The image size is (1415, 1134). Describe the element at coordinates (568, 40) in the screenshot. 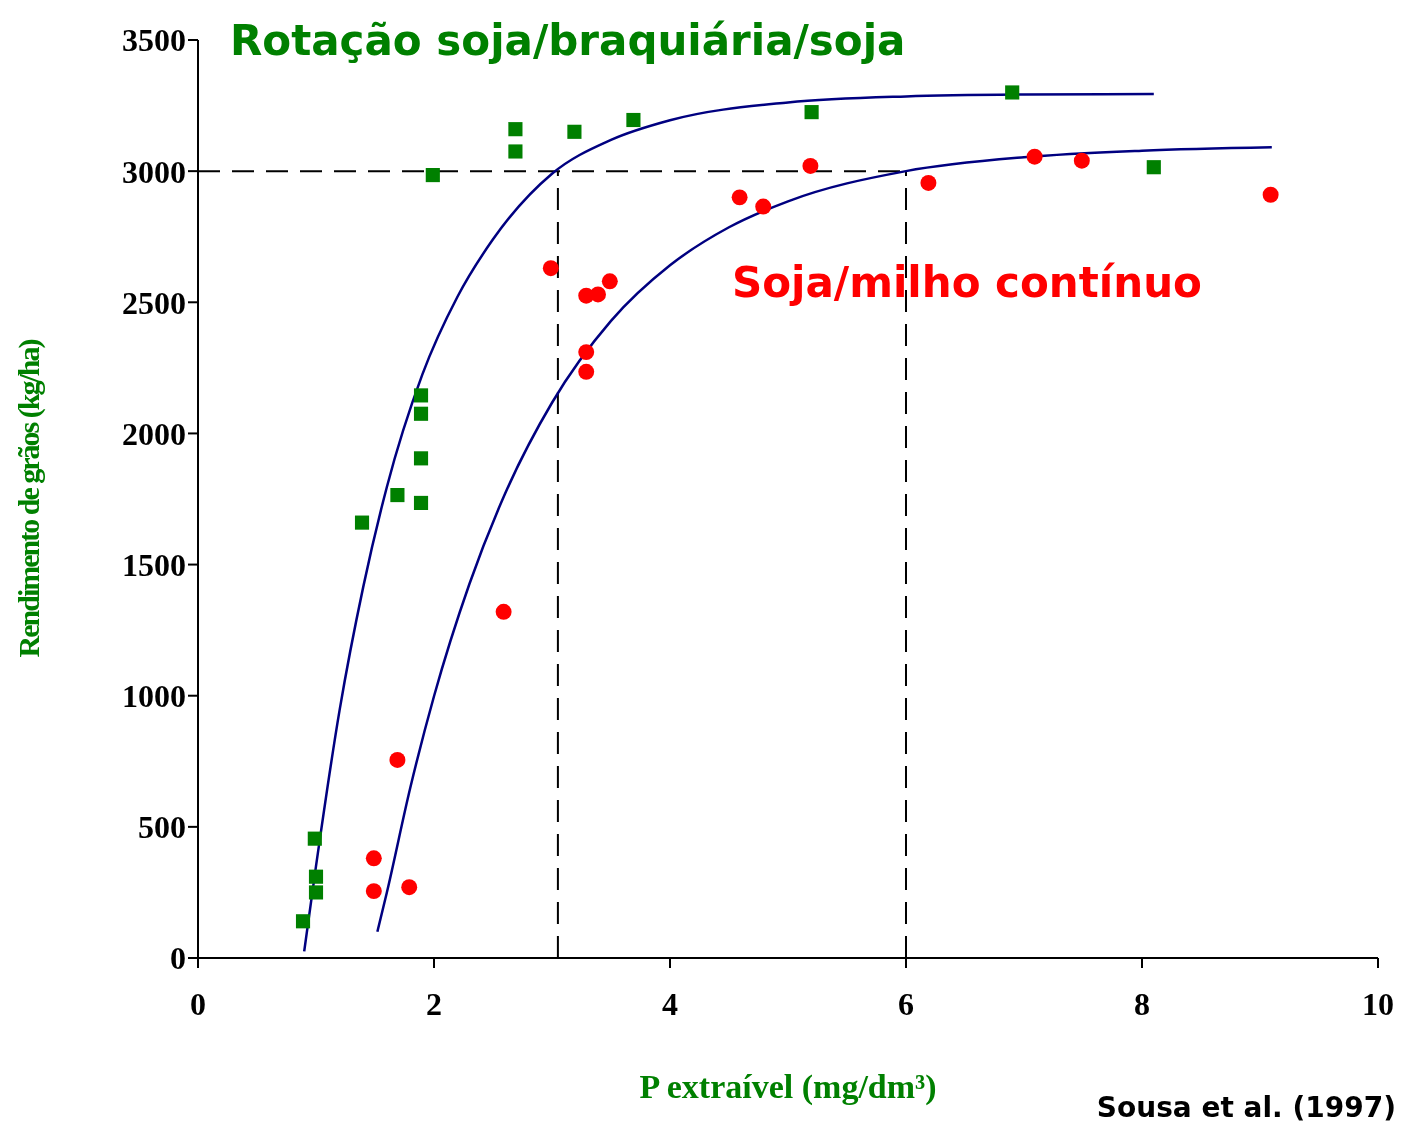

I see `text: Rotação soja/braquiária/soja` at that location.